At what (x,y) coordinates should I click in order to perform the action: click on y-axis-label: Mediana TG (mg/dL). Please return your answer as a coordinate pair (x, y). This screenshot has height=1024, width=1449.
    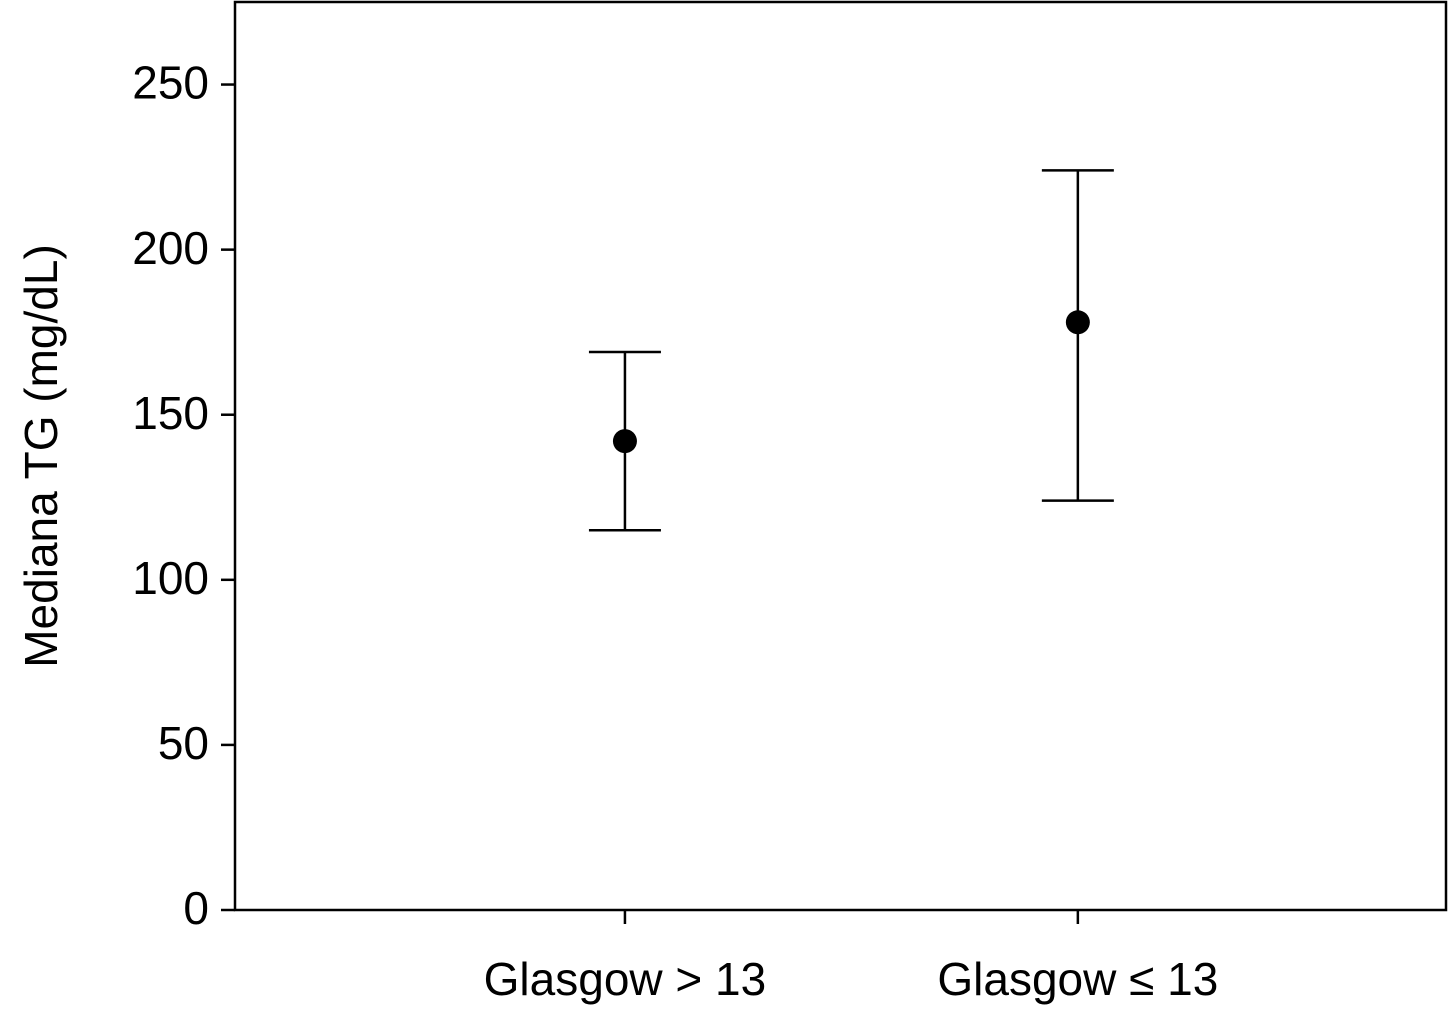
    Looking at the image, I should click on (41, 456).